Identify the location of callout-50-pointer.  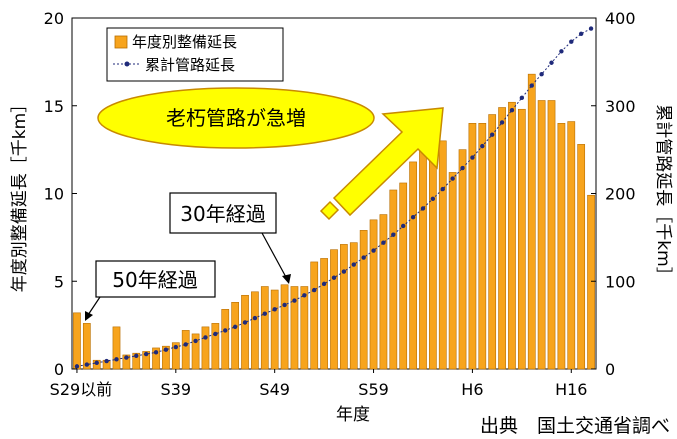
(94, 306).